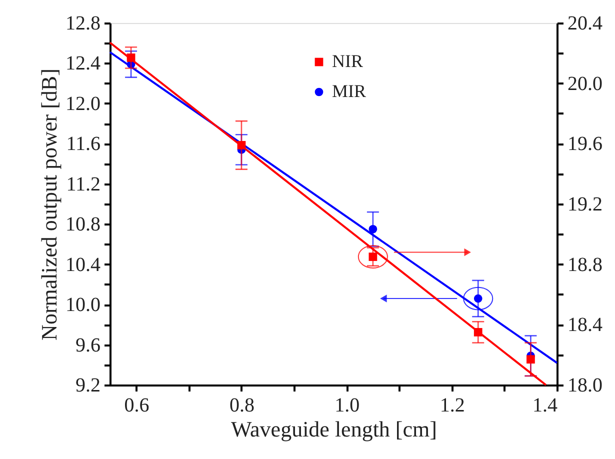  I want to click on legend-label: MIR, so click(349, 91).